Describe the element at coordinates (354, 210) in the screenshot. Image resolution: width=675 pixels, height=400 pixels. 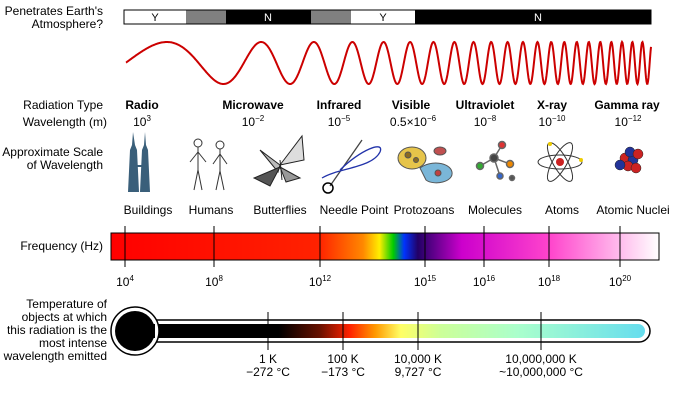
I see `scale-object: Needle Point` at that location.